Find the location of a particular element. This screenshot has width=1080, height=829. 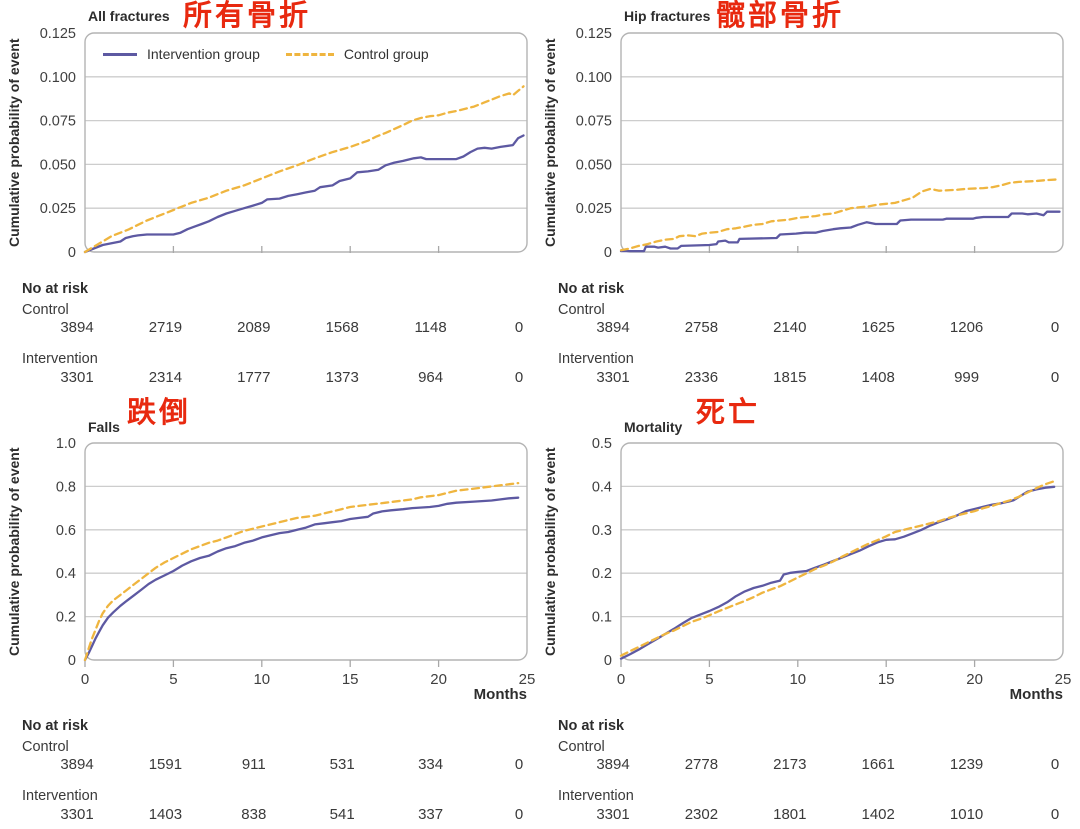

x-tick-label: 0 is located at coordinates (85, 679).